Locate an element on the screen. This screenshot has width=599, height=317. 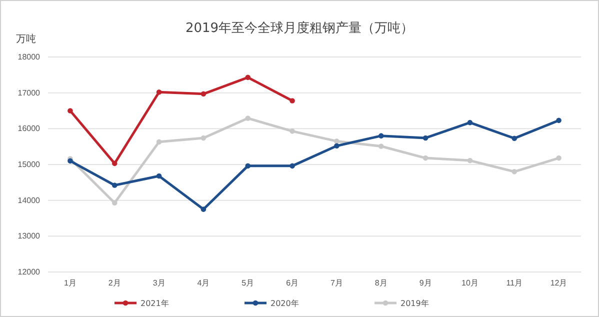
y-tick-label: 18000 is located at coordinates (29, 57).